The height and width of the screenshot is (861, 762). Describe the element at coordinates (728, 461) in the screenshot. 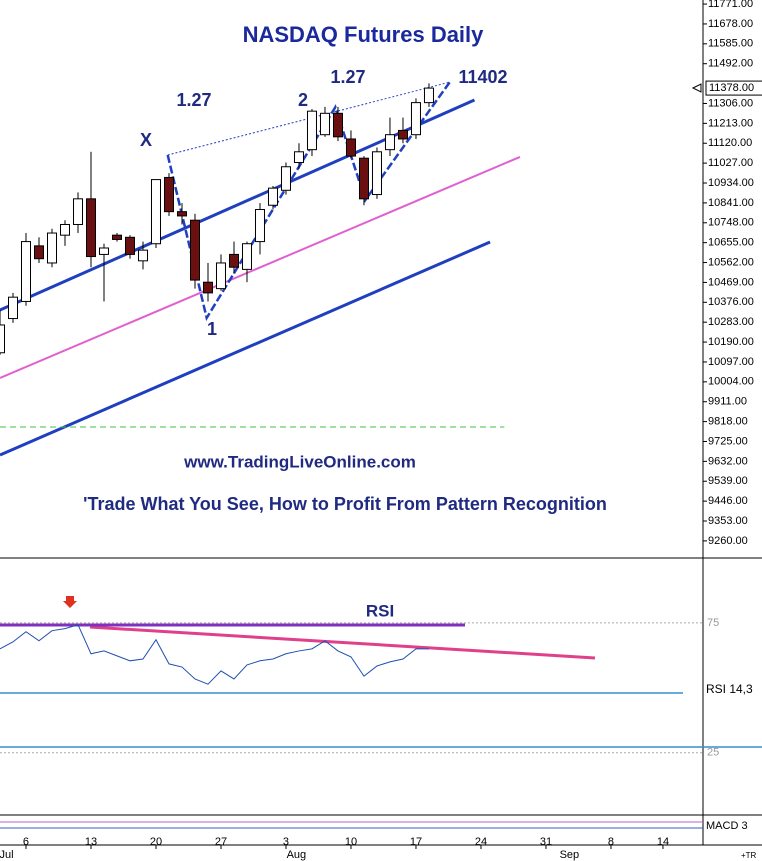

I see `y-tick-label: 9632.00` at that location.